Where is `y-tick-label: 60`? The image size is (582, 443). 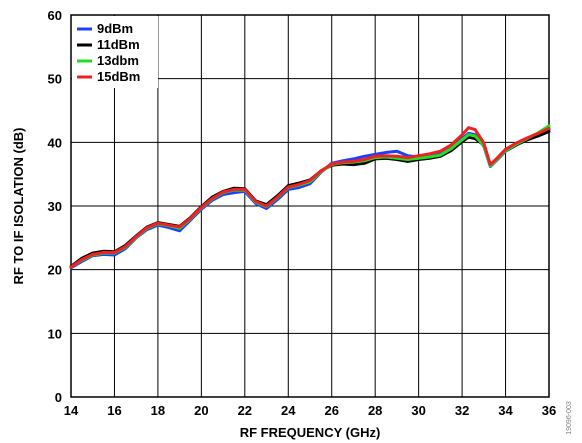
y-tick-label: 60 is located at coordinates (55, 15).